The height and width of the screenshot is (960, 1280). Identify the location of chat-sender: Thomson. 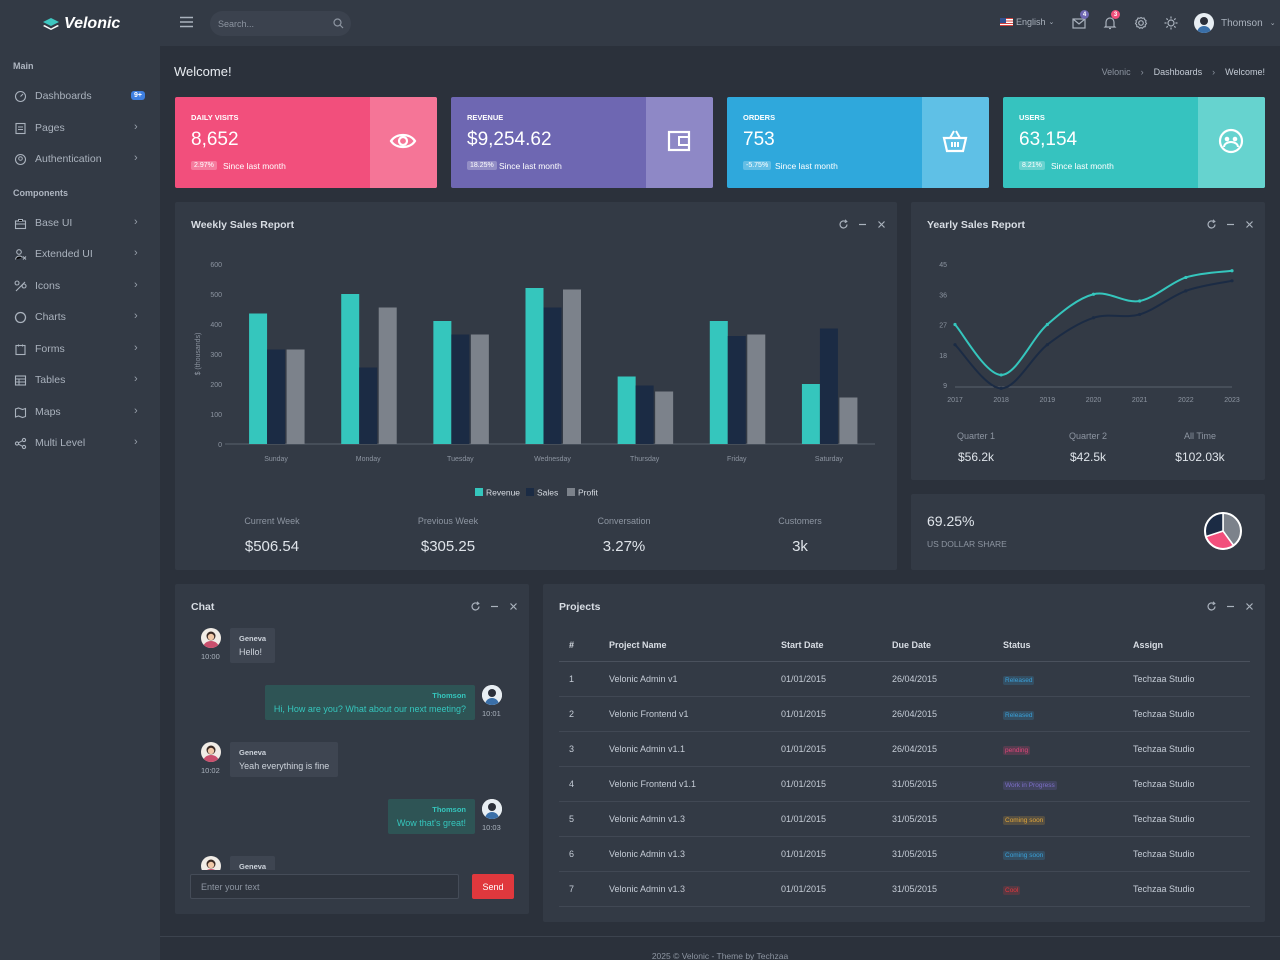
(431, 809).